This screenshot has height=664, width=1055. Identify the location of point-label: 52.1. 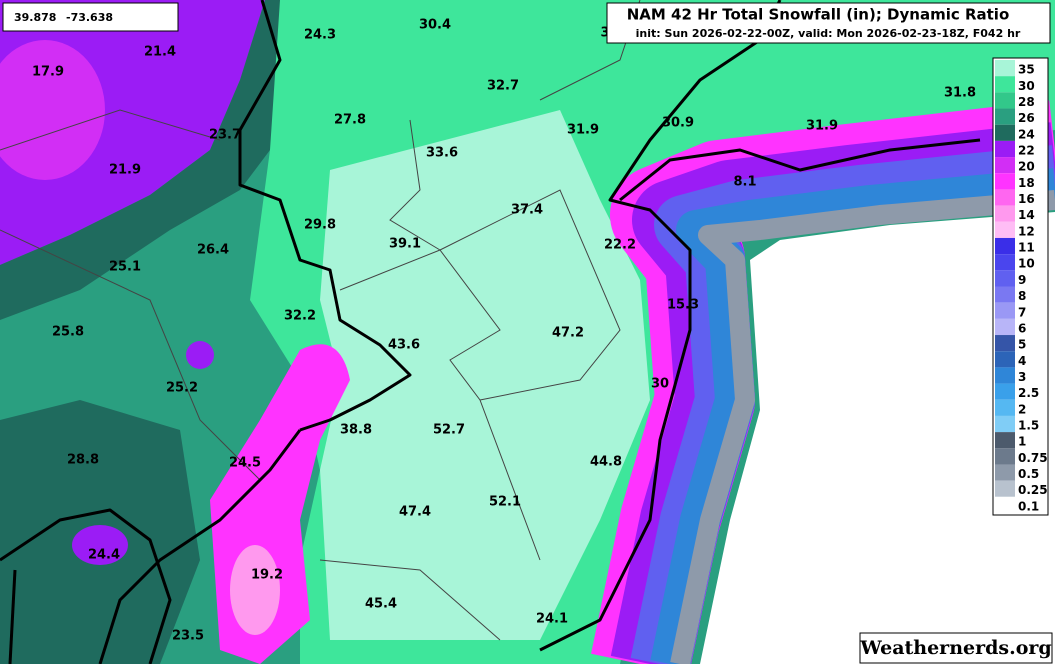
(505, 502).